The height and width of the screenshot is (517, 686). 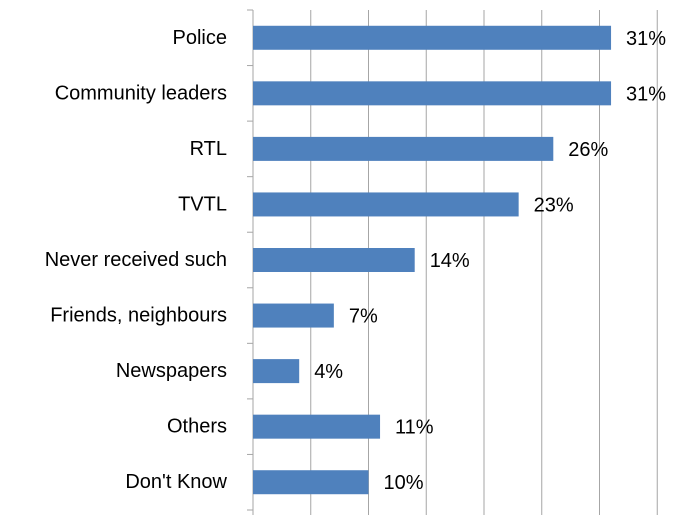 I want to click on category-label: RTL, so click(x=208, y=149).